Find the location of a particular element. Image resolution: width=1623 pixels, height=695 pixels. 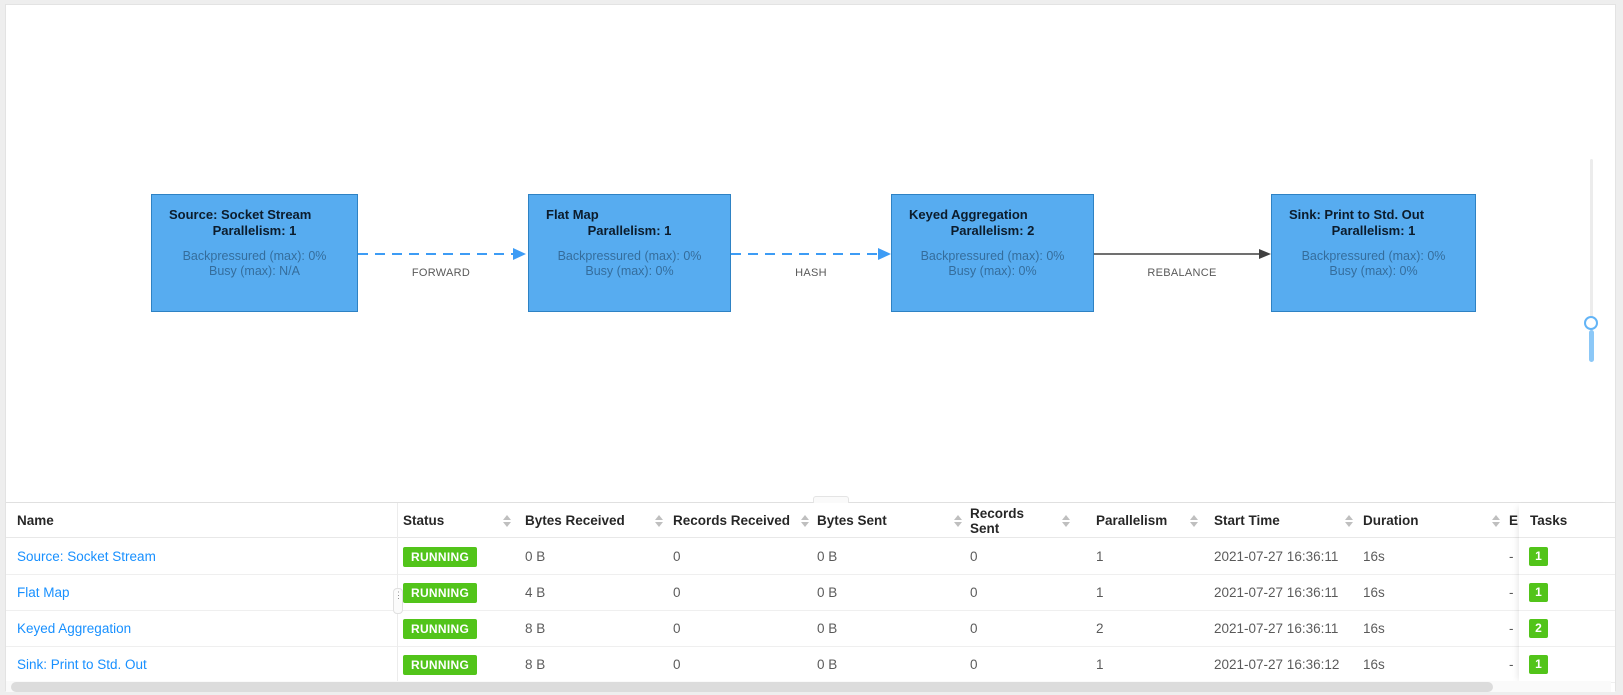

node-title: Source: Socket Stream is located at coordinates (240, 214).